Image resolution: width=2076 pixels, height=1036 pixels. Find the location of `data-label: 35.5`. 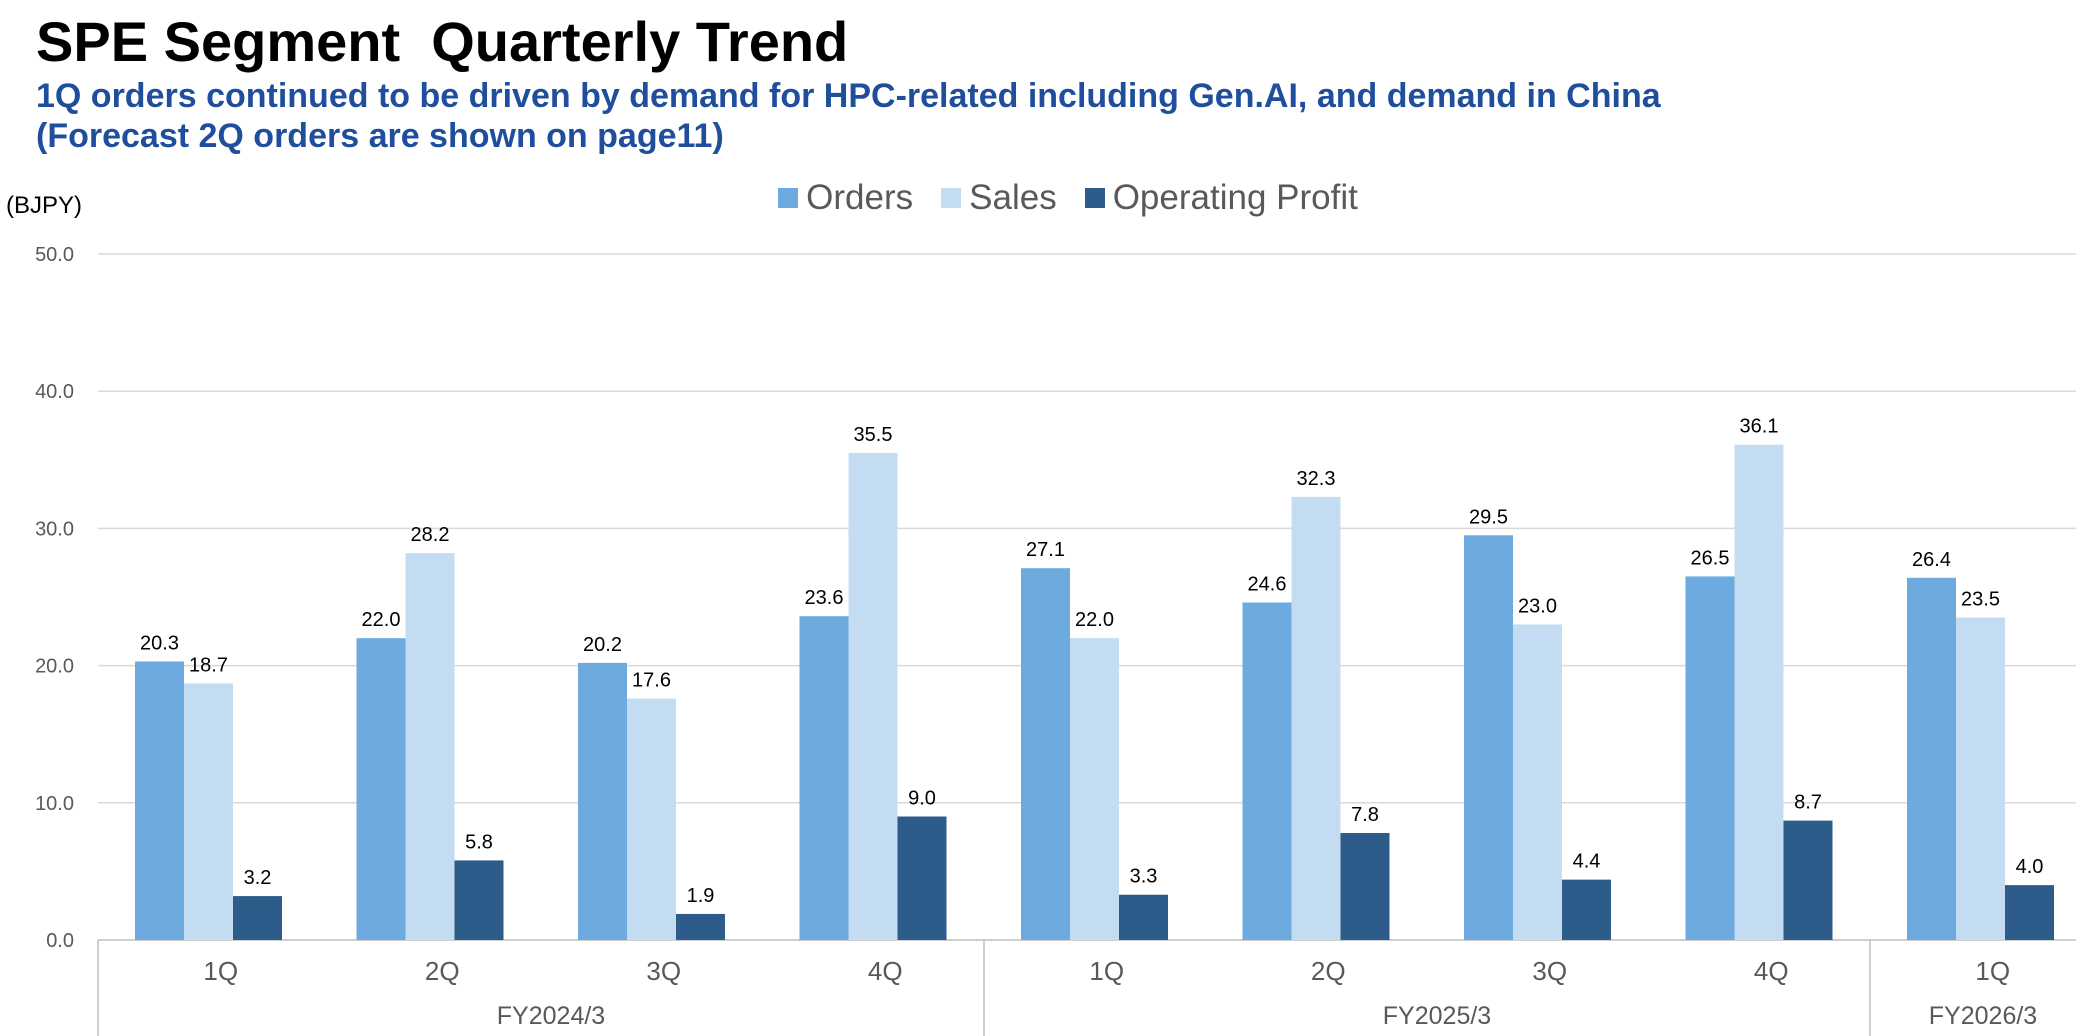

data-label: 35.5 is located at coordinates (873, 435).